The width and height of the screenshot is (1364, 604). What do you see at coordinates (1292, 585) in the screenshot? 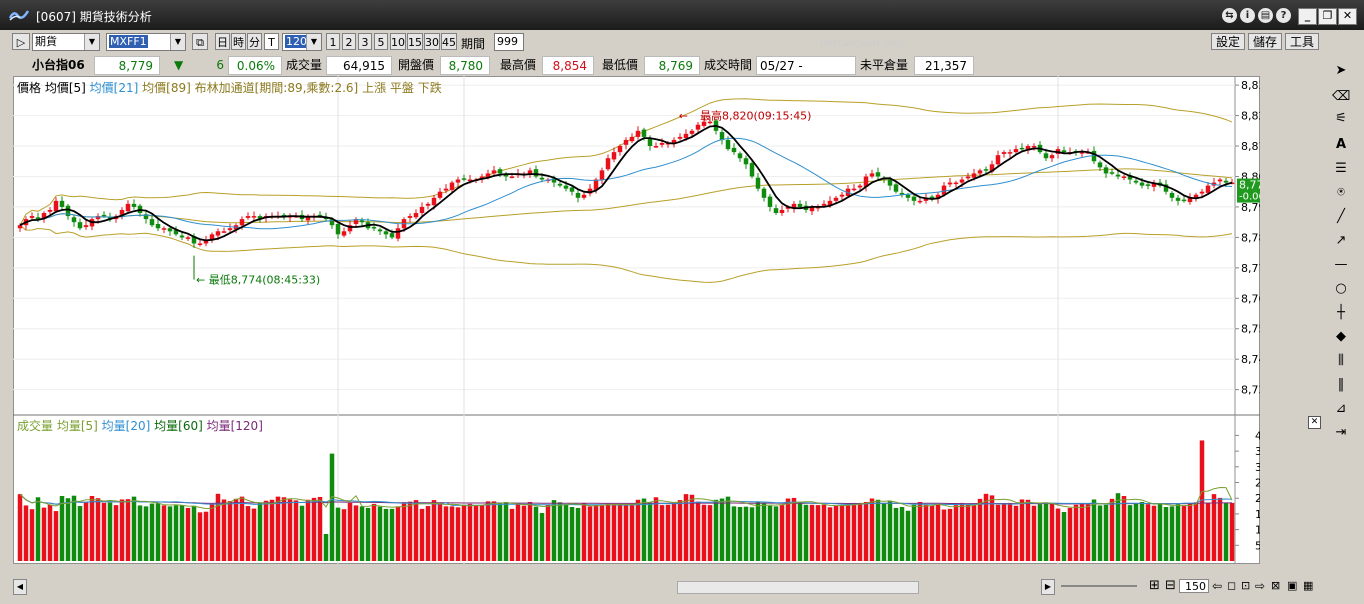
I see `disk-icon: ▣` at bounding box center [1292, 585].